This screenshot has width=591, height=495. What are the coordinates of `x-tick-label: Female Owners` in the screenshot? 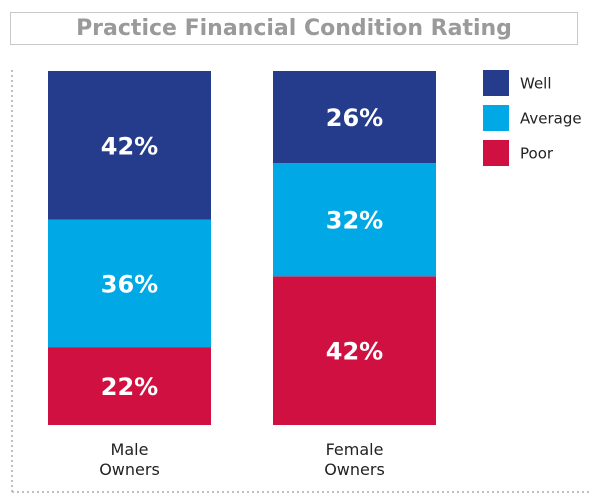 It's located at (354, 459).